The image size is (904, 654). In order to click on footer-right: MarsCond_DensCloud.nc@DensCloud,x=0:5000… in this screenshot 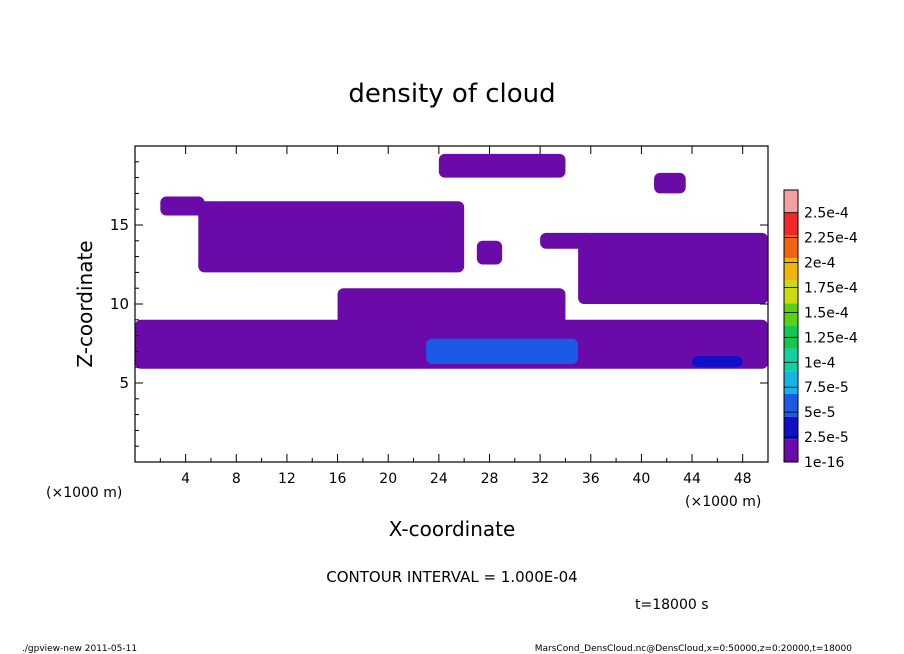, I will do `click(693, 649)`.